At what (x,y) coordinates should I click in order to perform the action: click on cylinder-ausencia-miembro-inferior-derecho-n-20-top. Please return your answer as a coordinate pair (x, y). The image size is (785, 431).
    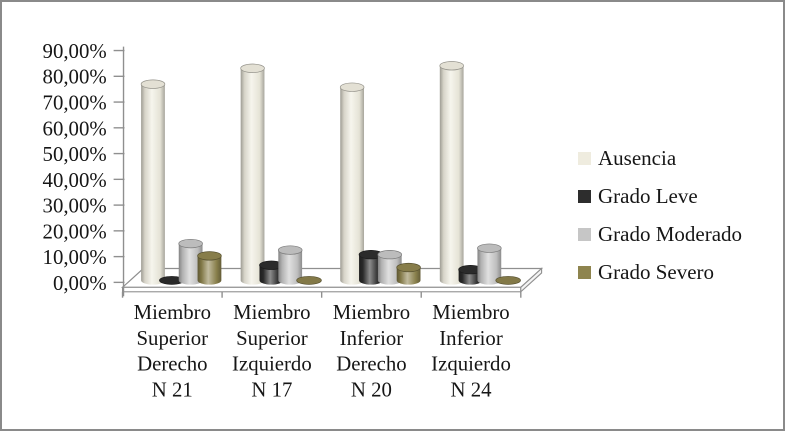
    Looking at the image, I should click on (352, 87).